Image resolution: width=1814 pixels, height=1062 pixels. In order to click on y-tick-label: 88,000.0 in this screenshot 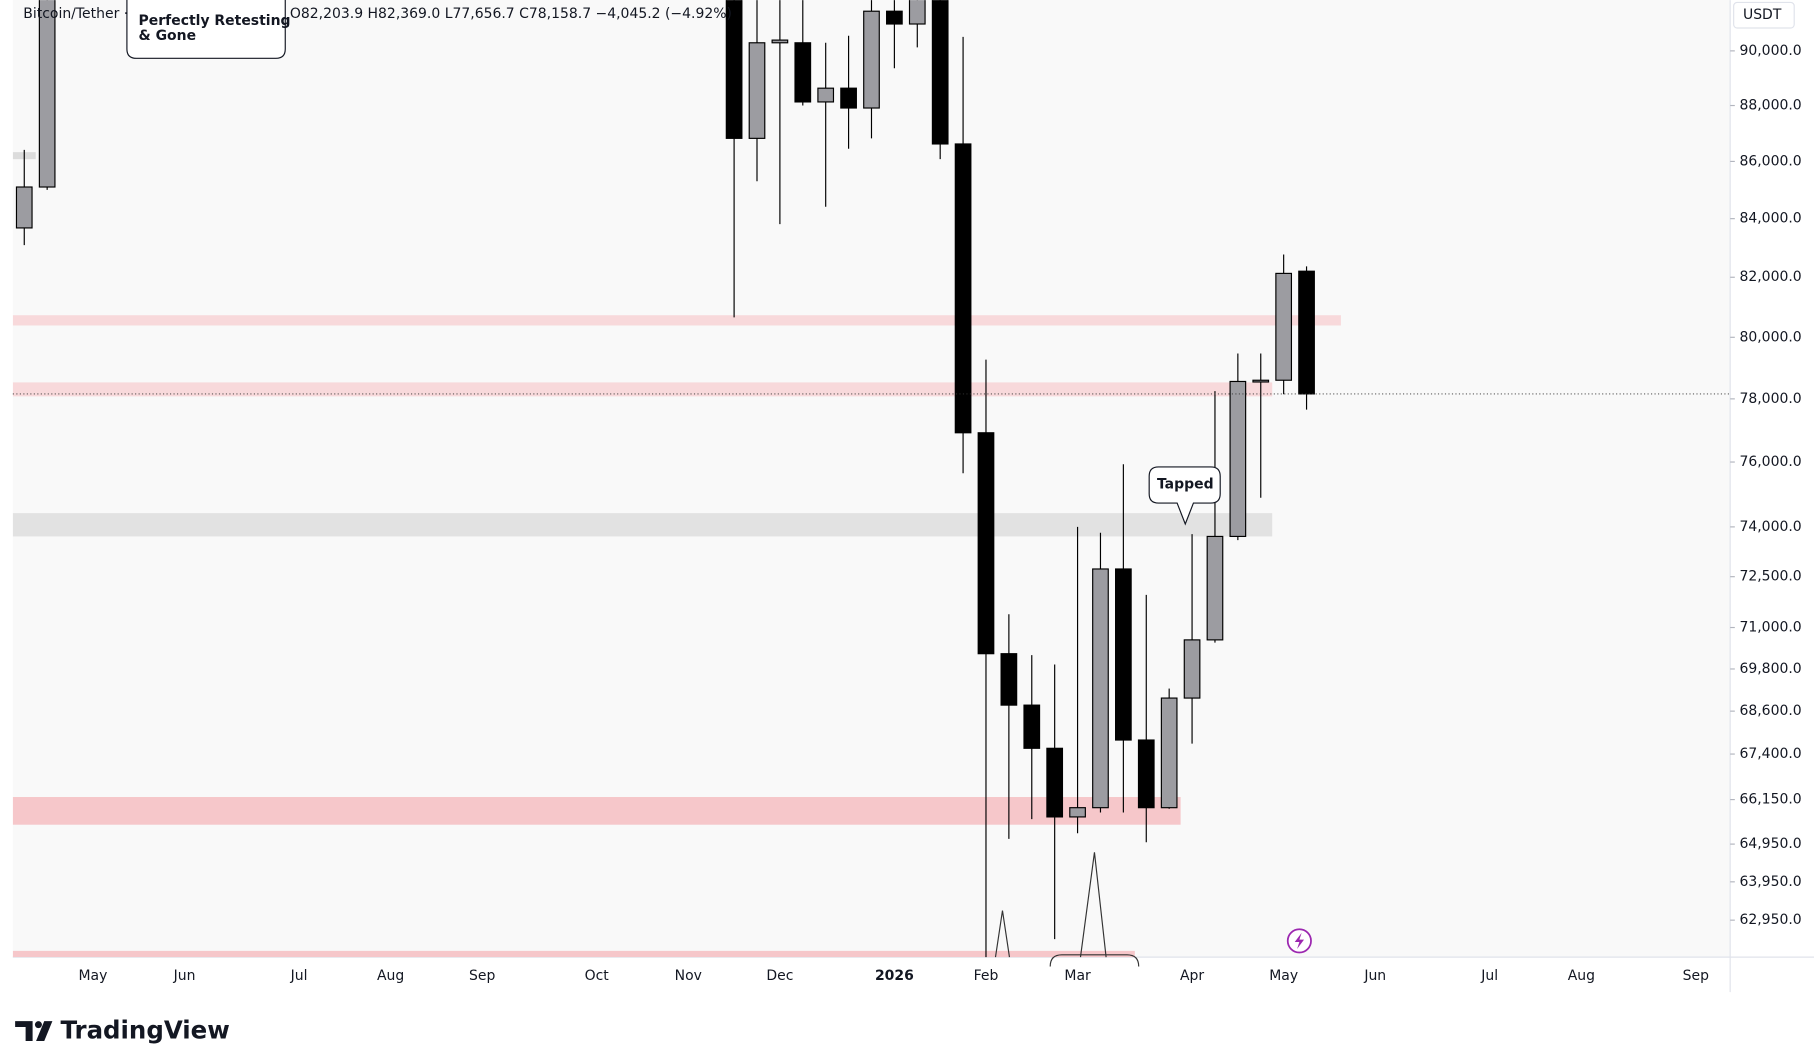, I will do `click(1770, 106)`.